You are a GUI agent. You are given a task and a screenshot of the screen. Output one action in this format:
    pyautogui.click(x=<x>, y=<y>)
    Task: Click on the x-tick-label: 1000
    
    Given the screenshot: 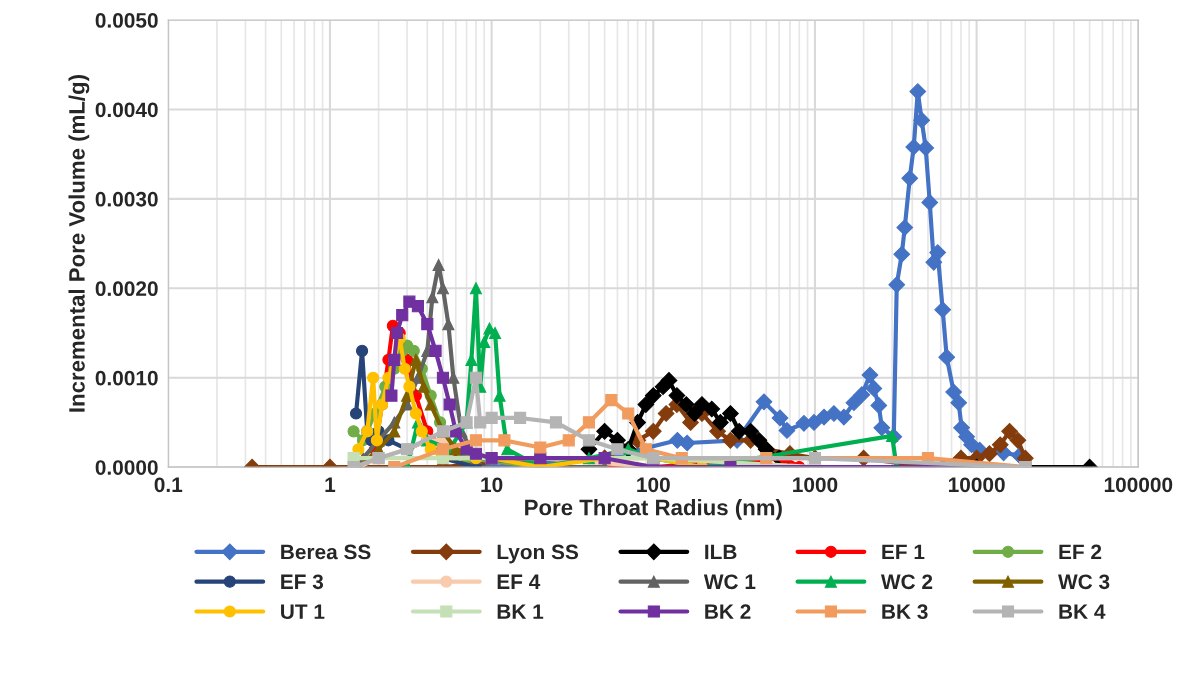 What is the action you would take?
    pyautogui.click(x=815, y=485)
    